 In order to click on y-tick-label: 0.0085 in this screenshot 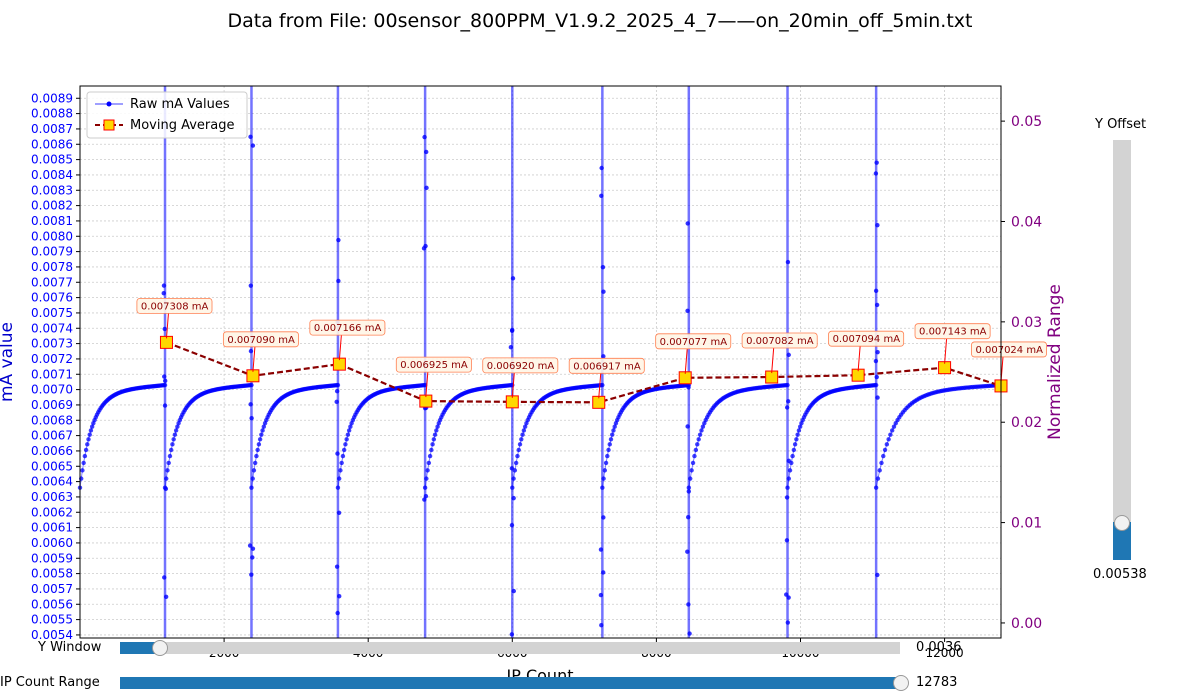, I will do `click(52, 160)`.